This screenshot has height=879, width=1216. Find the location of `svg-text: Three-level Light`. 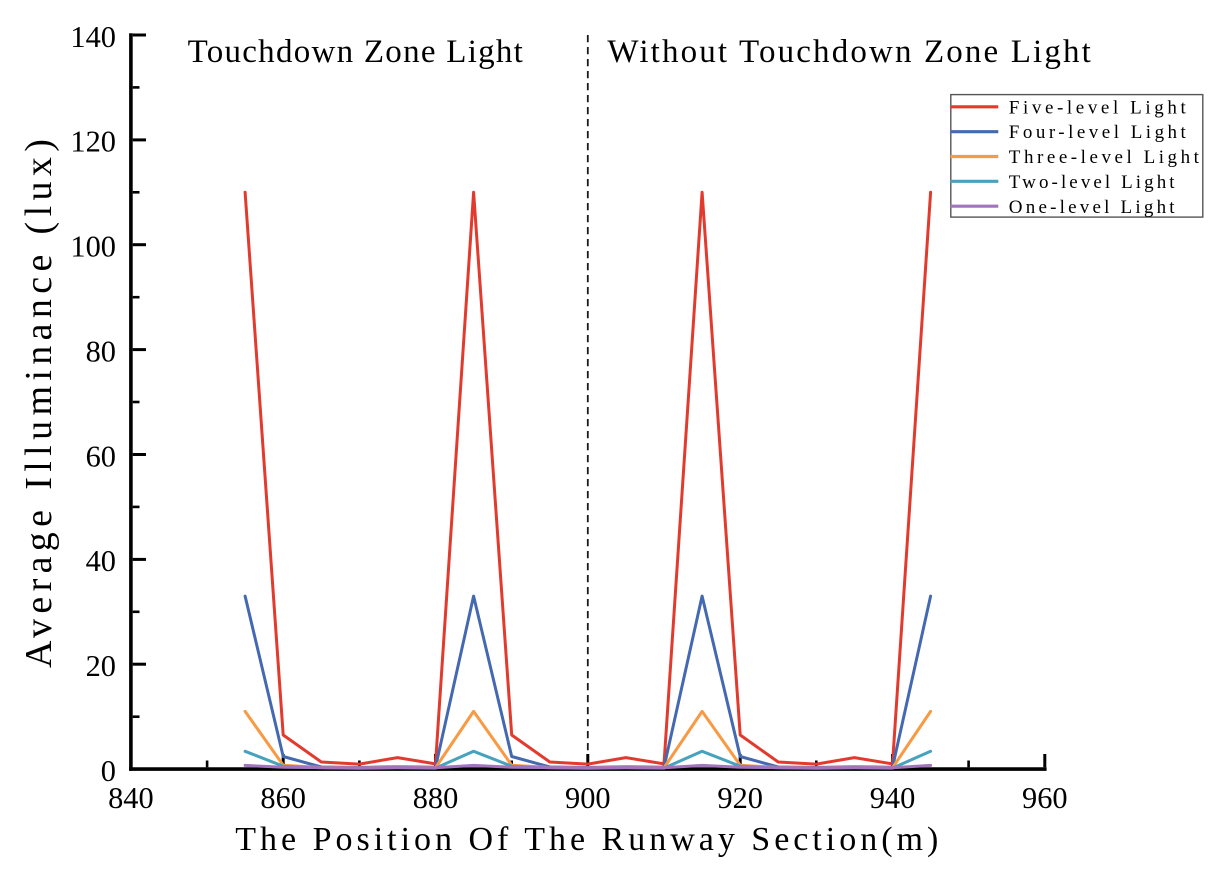

svg-text: Three-level Light is located at coordinates (1106, 157).